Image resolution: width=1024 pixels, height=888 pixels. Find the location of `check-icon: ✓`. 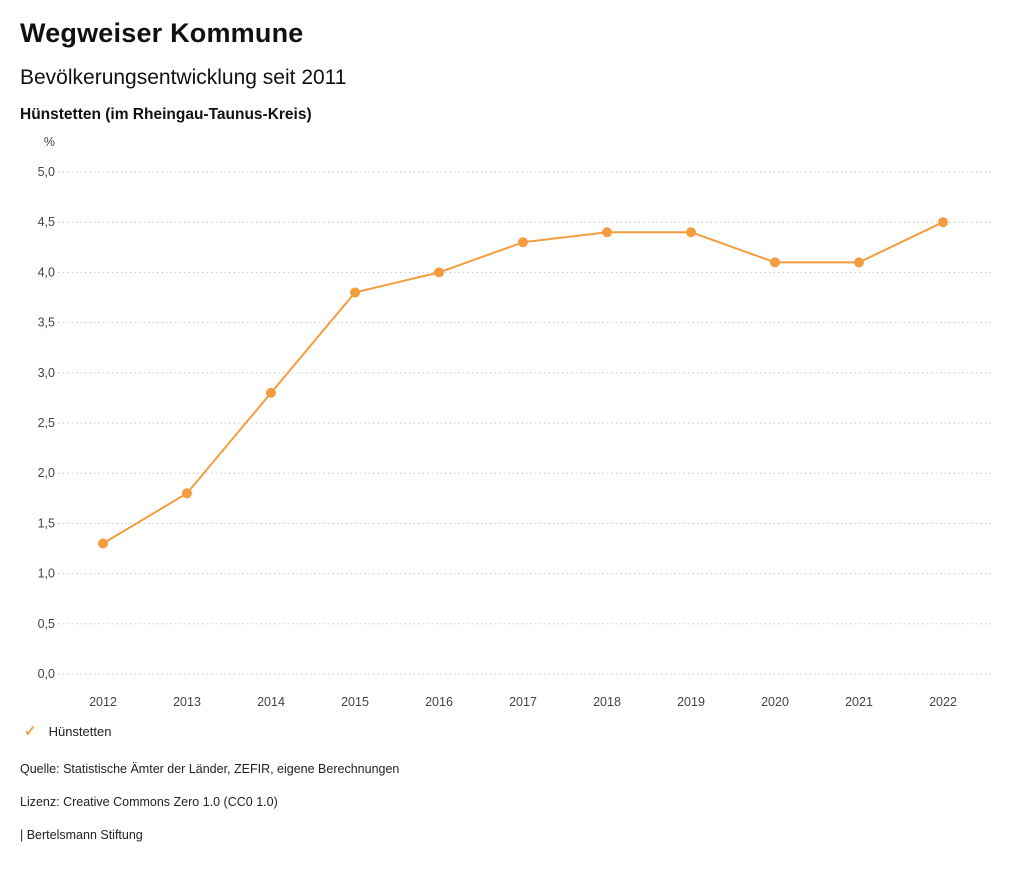

check-icon: ✓ is located at coordinates (30, 731).